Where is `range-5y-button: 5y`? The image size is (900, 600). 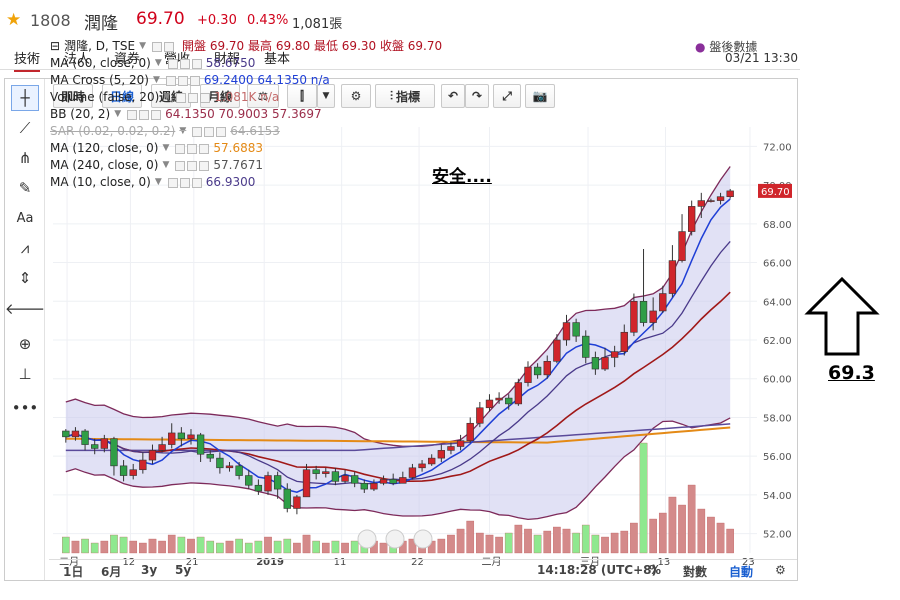
range-5y-button: 5y is located at coordinates (183, 570).